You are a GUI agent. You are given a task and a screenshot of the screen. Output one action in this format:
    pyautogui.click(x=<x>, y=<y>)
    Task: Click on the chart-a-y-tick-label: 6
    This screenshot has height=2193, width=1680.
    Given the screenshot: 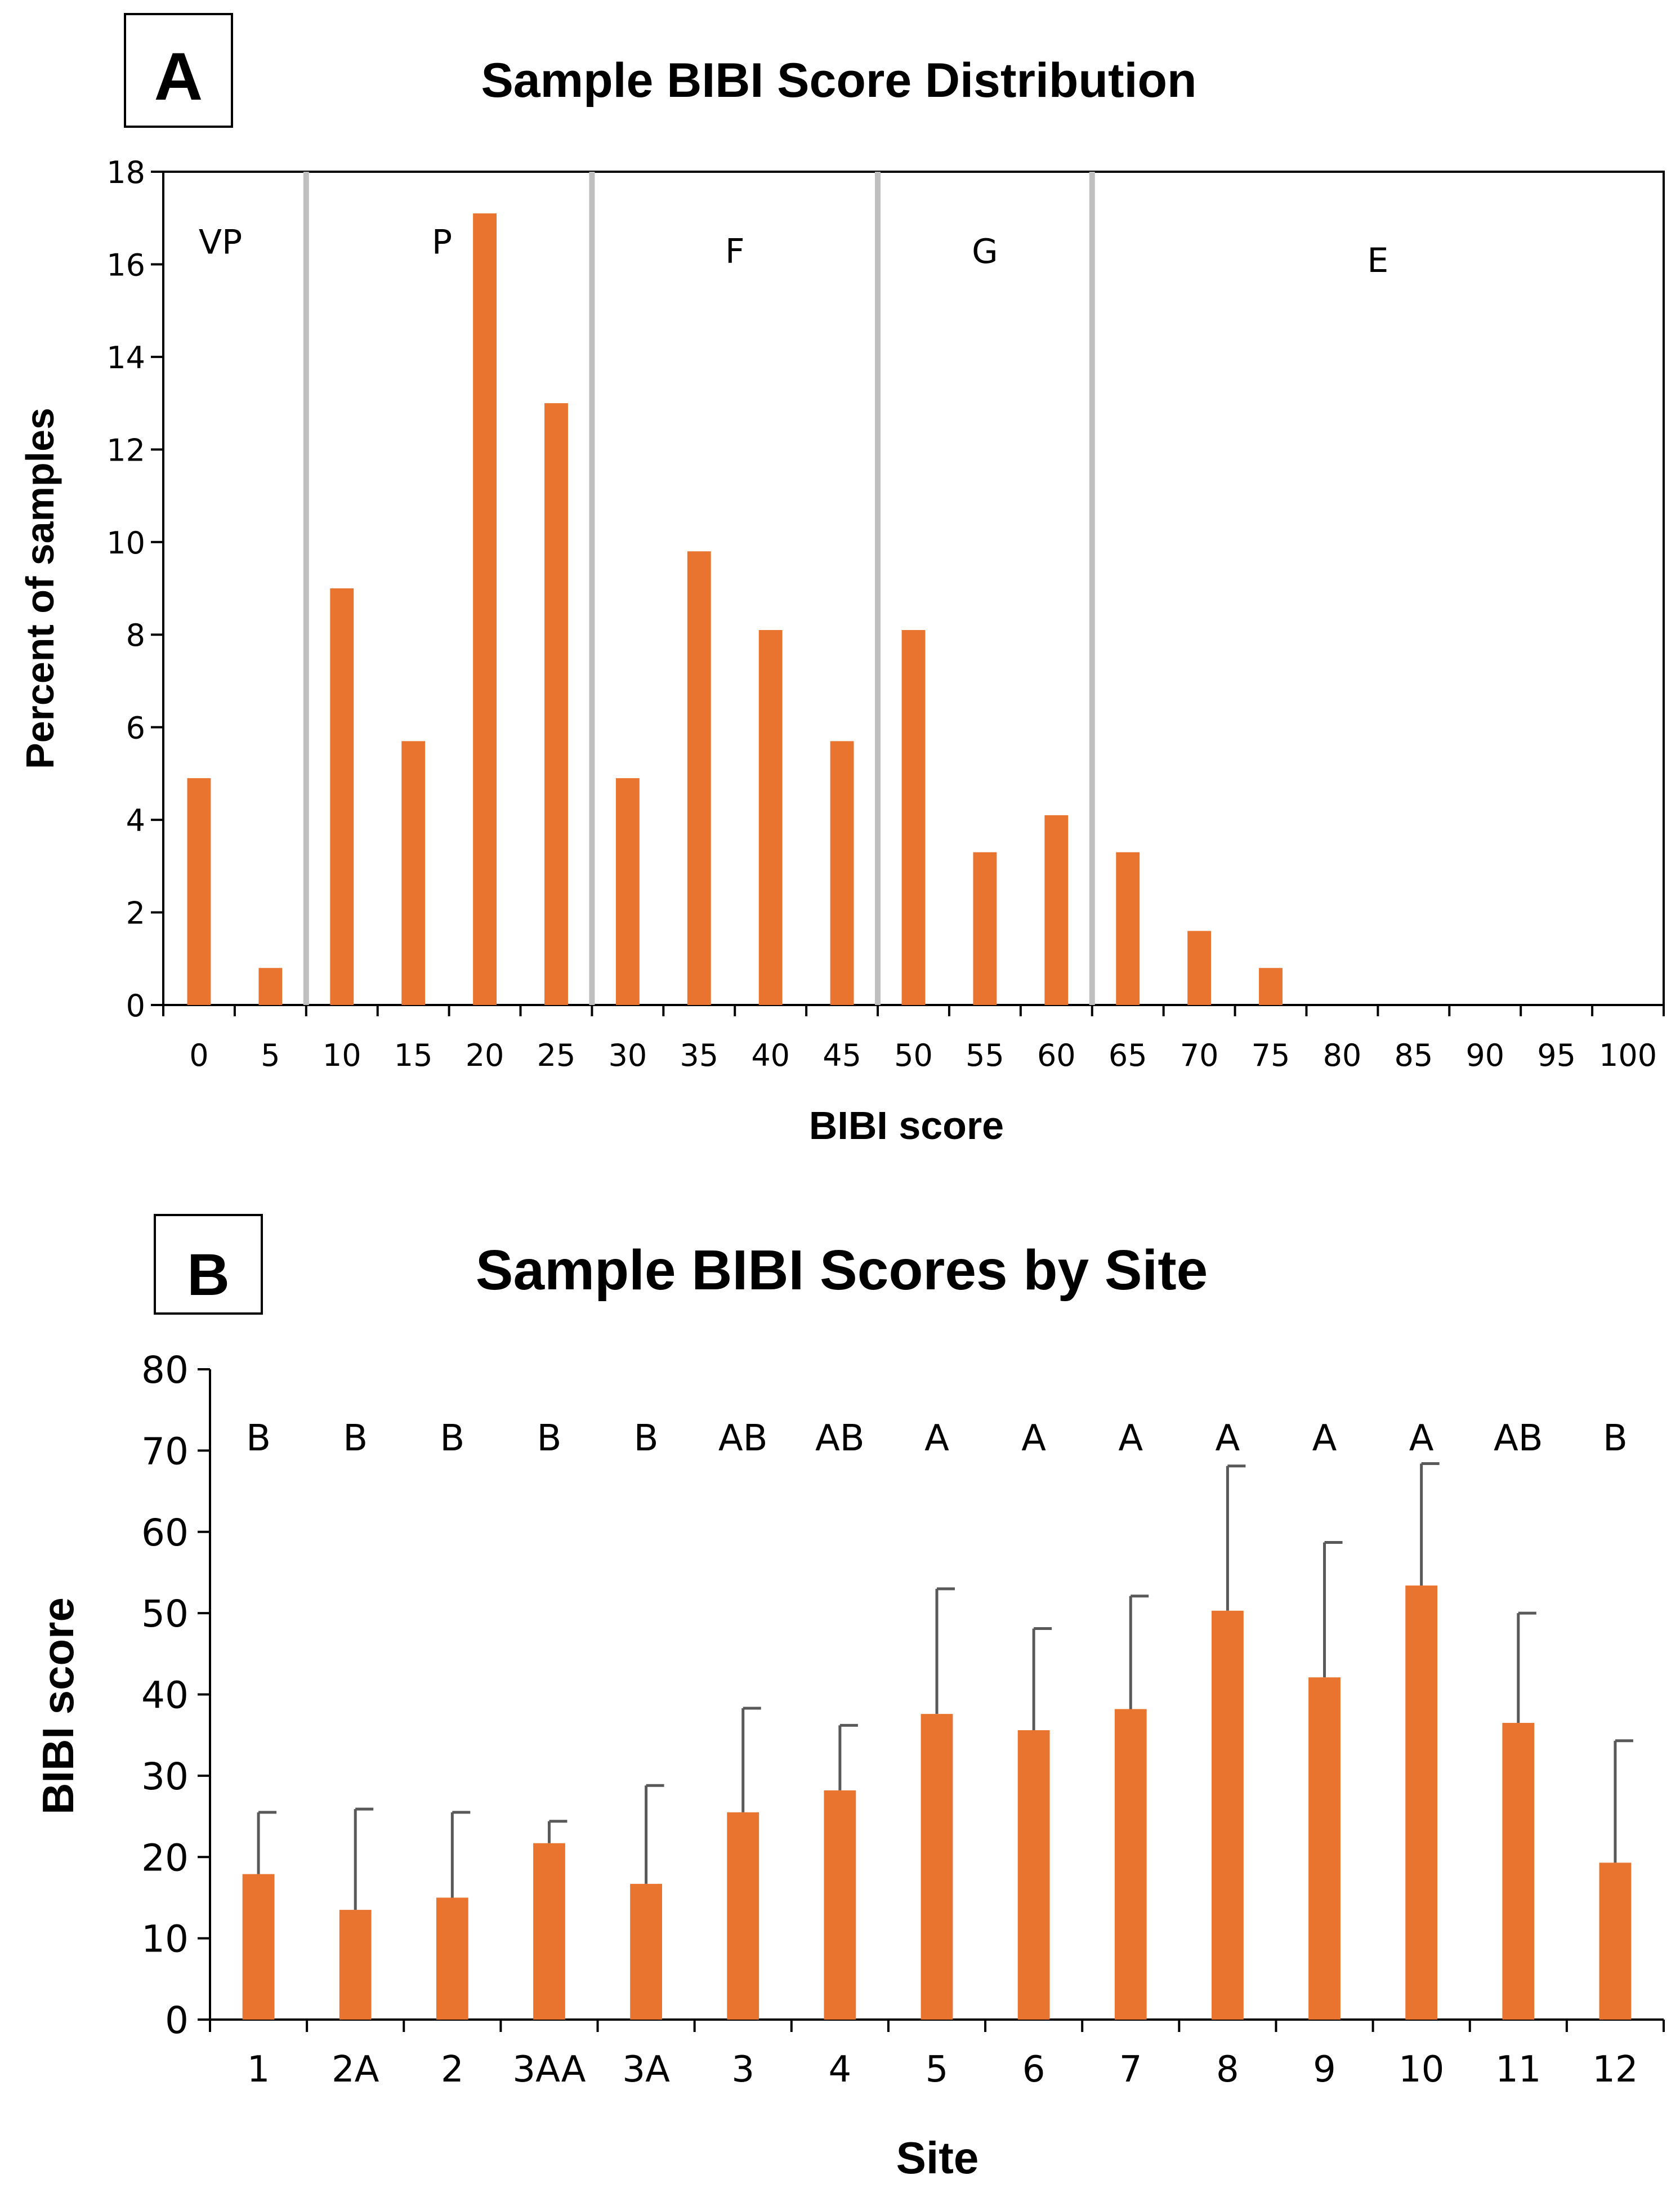 What is the action you would take?
    pyautogui.click(x=135, y=729)
    